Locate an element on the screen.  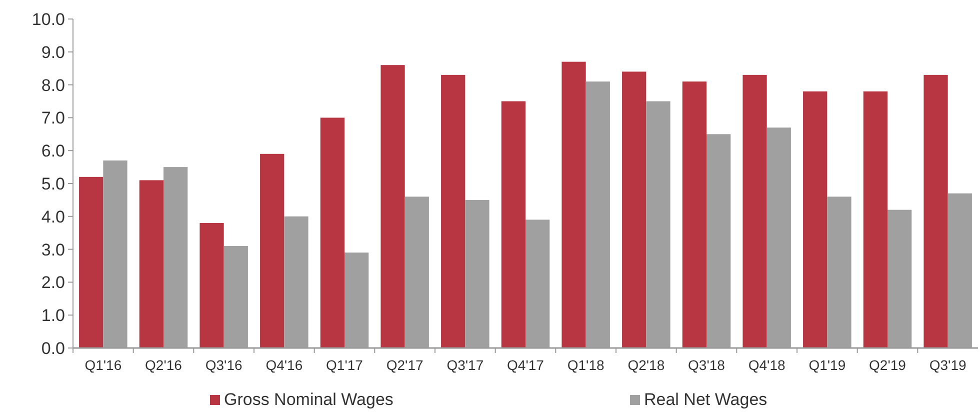
x-tick-label: Q1'17 is located at coordinates (345, 365).